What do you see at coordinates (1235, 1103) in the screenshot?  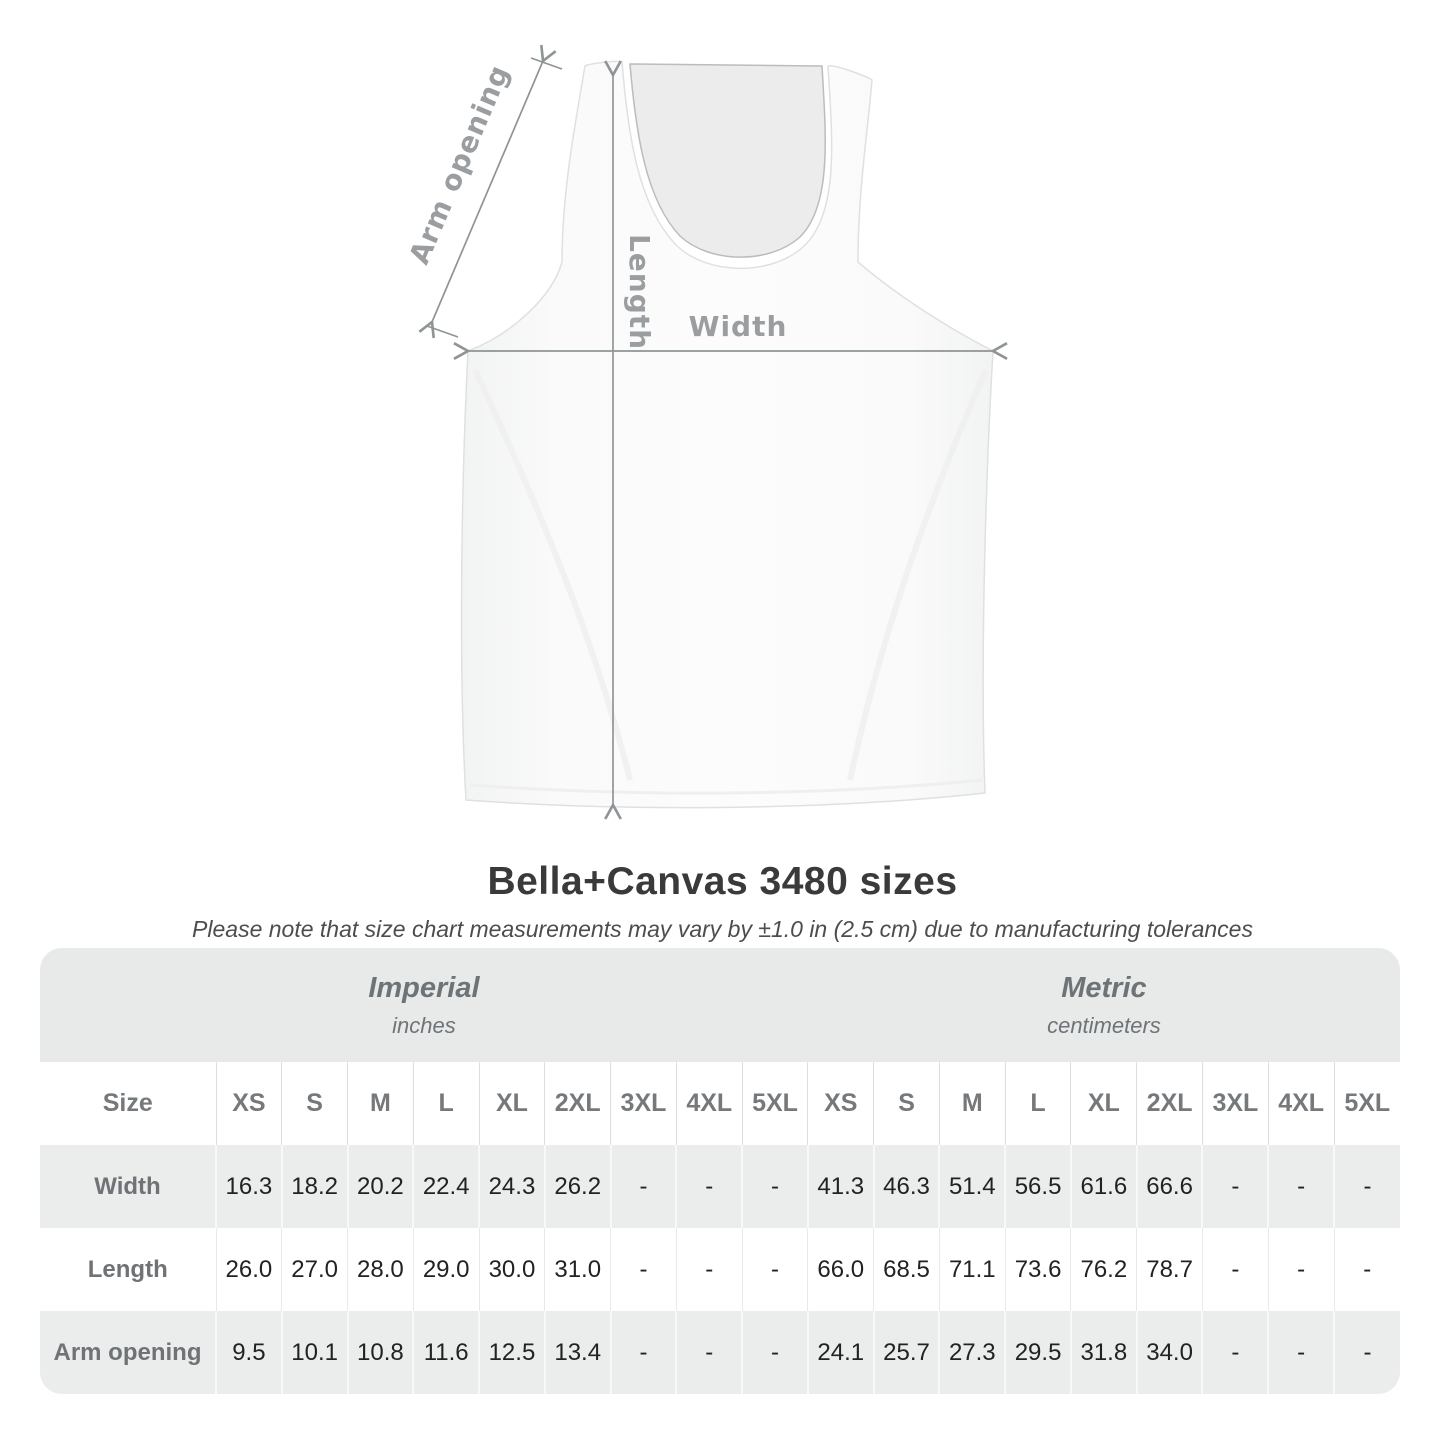 I see `size-col-metric-3xl: 3XL` at bounding box center [1235, 1103].